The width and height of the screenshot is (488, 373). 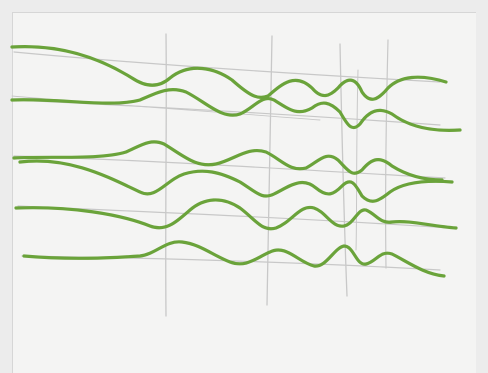 What do you see at coordinates (482, 186) in the screenshot?
I see `window-edge` at bounding box center [482, 186].